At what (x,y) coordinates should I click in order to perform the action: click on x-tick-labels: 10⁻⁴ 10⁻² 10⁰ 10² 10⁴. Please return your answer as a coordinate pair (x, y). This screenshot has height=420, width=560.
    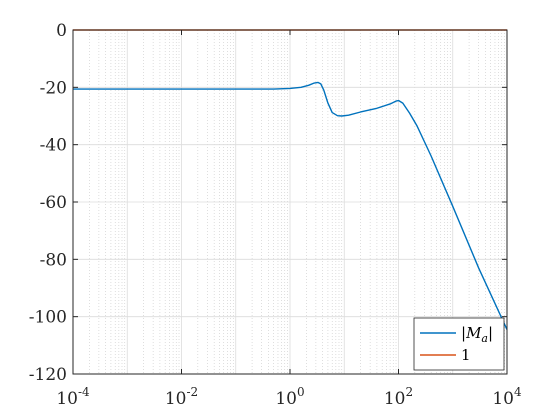
    Looking at the image, I should click on (289, 397).